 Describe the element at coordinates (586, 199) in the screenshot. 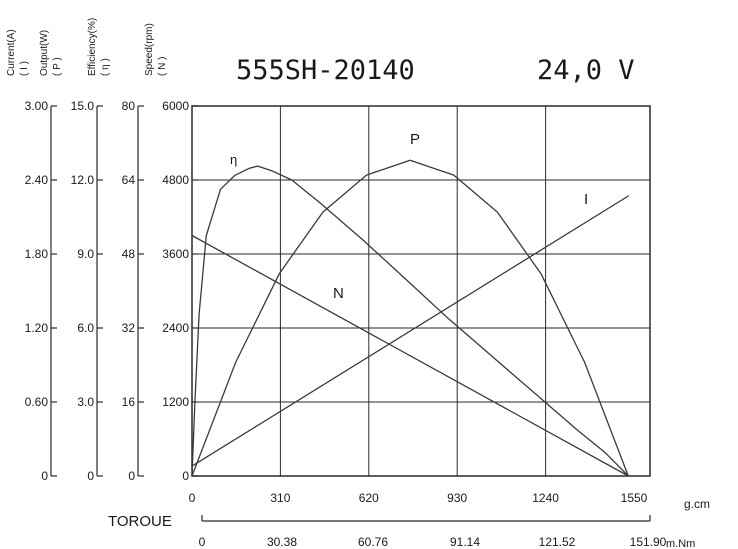

I see `series-label-current: I` at that location.